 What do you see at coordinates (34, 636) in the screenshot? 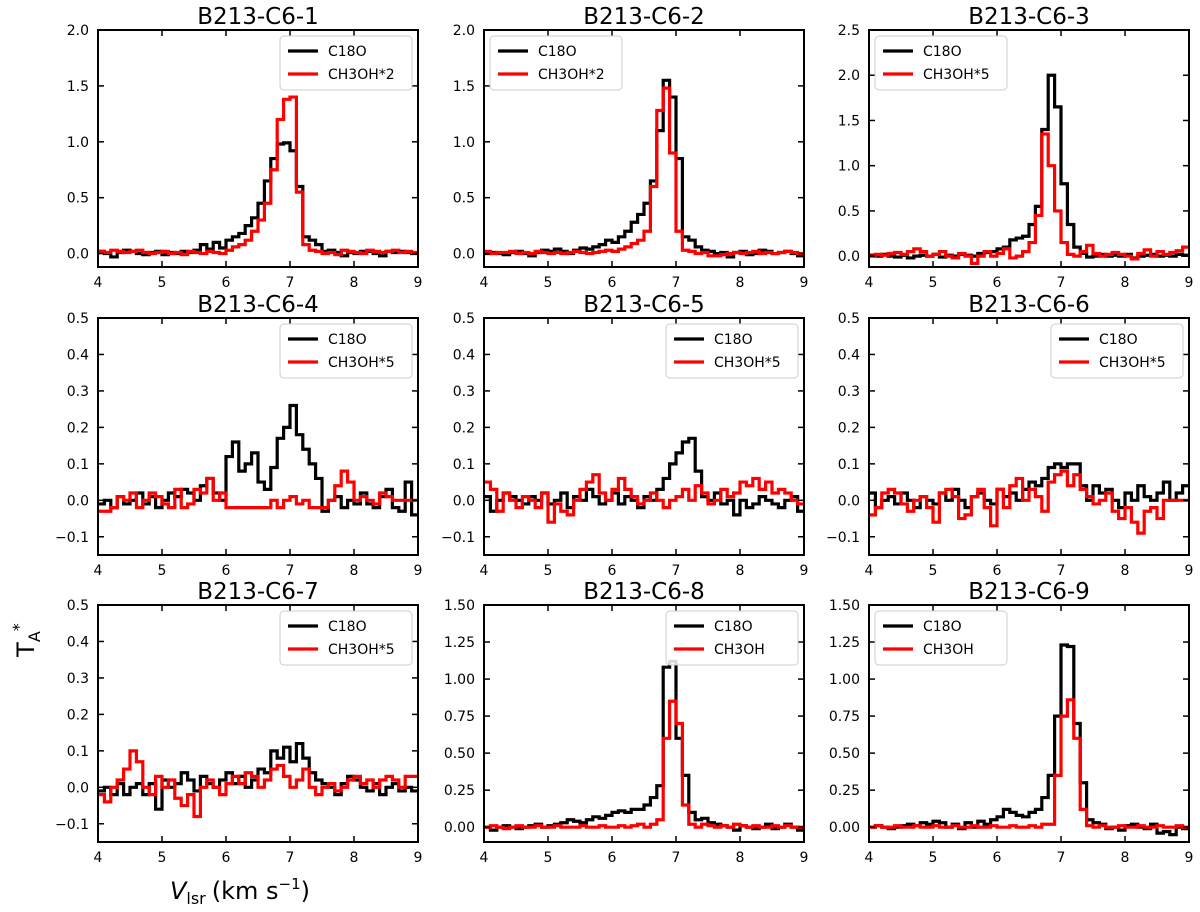
I see `y-axis-label-sub: A` at bounding box center [34, 636].